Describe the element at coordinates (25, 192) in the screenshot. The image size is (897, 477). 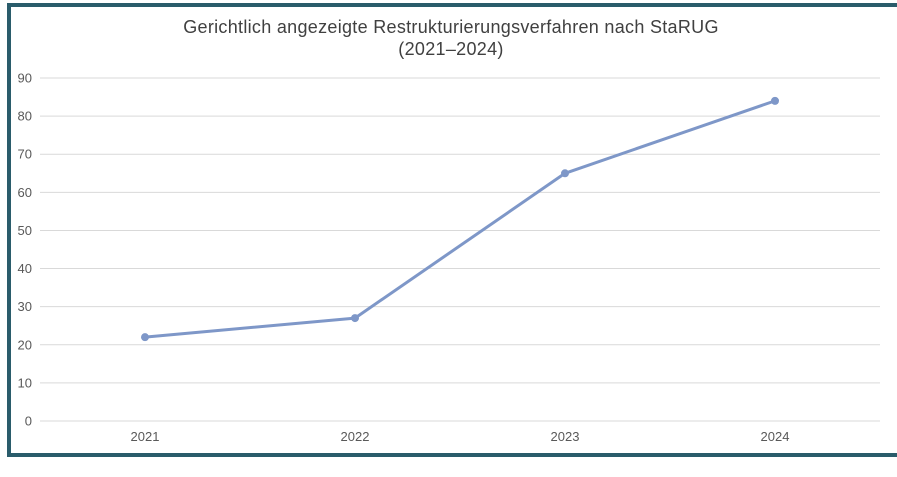
I see `y-tick-label: 60` at that location.